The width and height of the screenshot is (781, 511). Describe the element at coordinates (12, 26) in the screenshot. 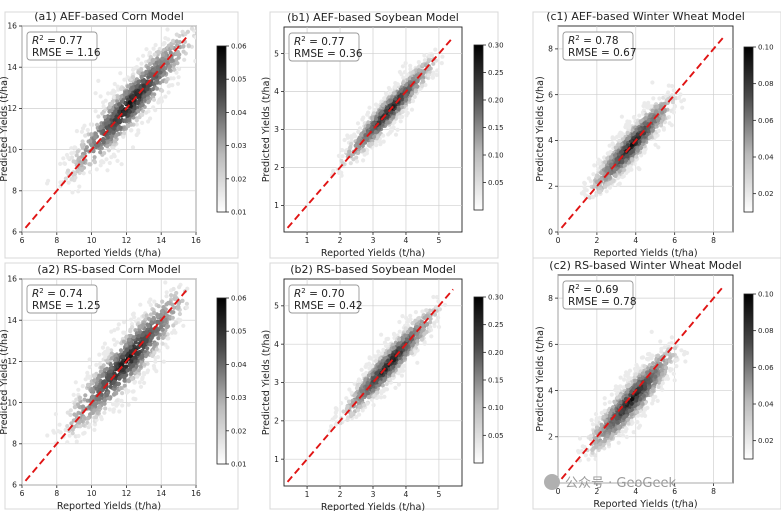

I see `y-tick-label: 16` at that location.